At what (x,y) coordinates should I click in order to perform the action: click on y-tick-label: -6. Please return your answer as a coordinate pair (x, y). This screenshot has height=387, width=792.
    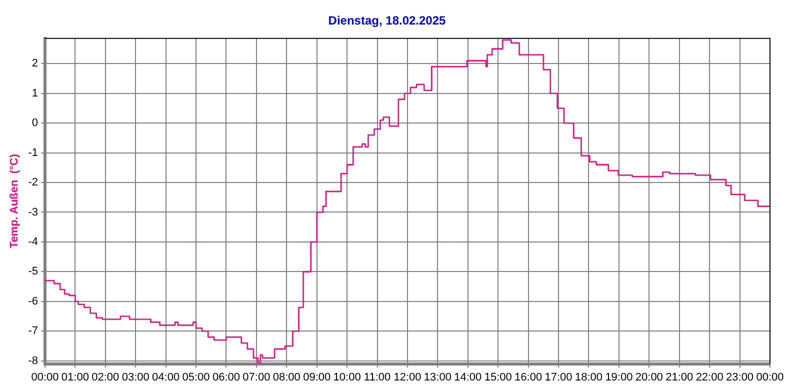
    Looking at the image, I should click on (33, 301).